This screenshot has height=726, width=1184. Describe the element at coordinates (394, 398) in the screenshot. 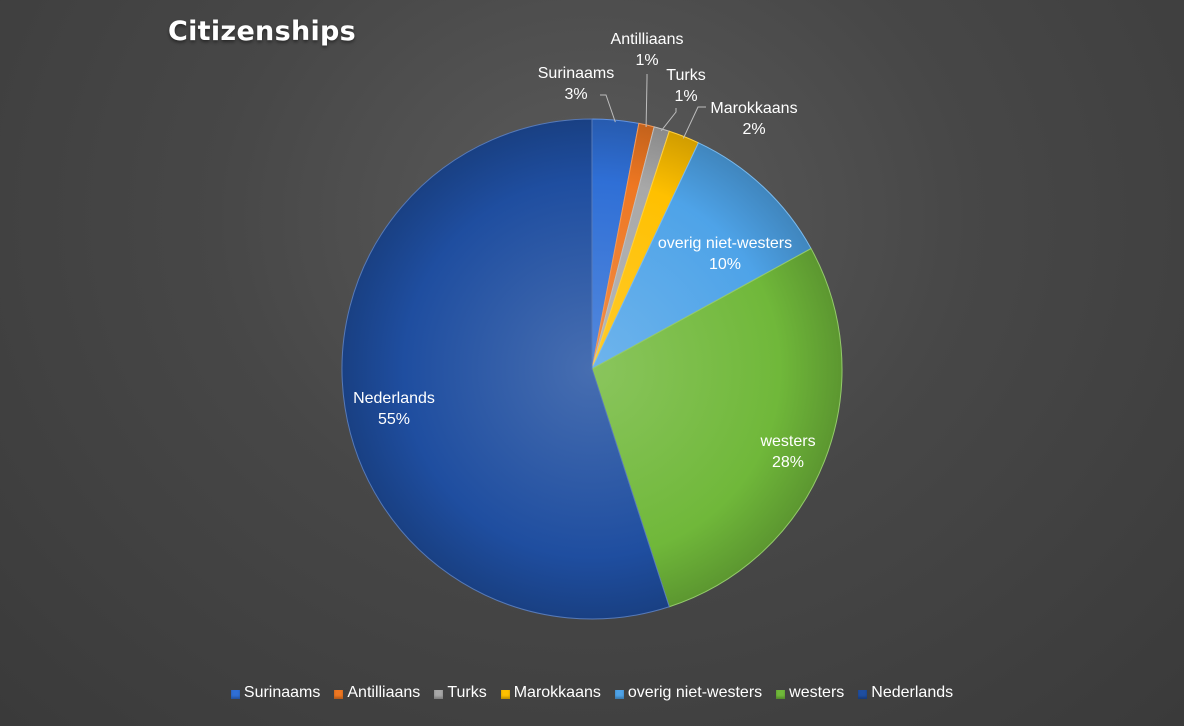

I see `data-label-category: Nederlands` at that location.